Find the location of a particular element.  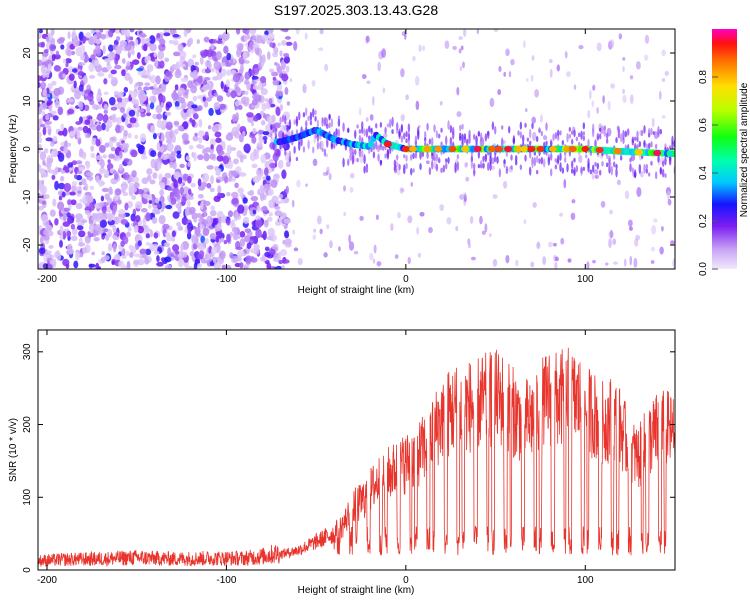

snr-x-tick-label: 0 is located at coordinates (406, 580).